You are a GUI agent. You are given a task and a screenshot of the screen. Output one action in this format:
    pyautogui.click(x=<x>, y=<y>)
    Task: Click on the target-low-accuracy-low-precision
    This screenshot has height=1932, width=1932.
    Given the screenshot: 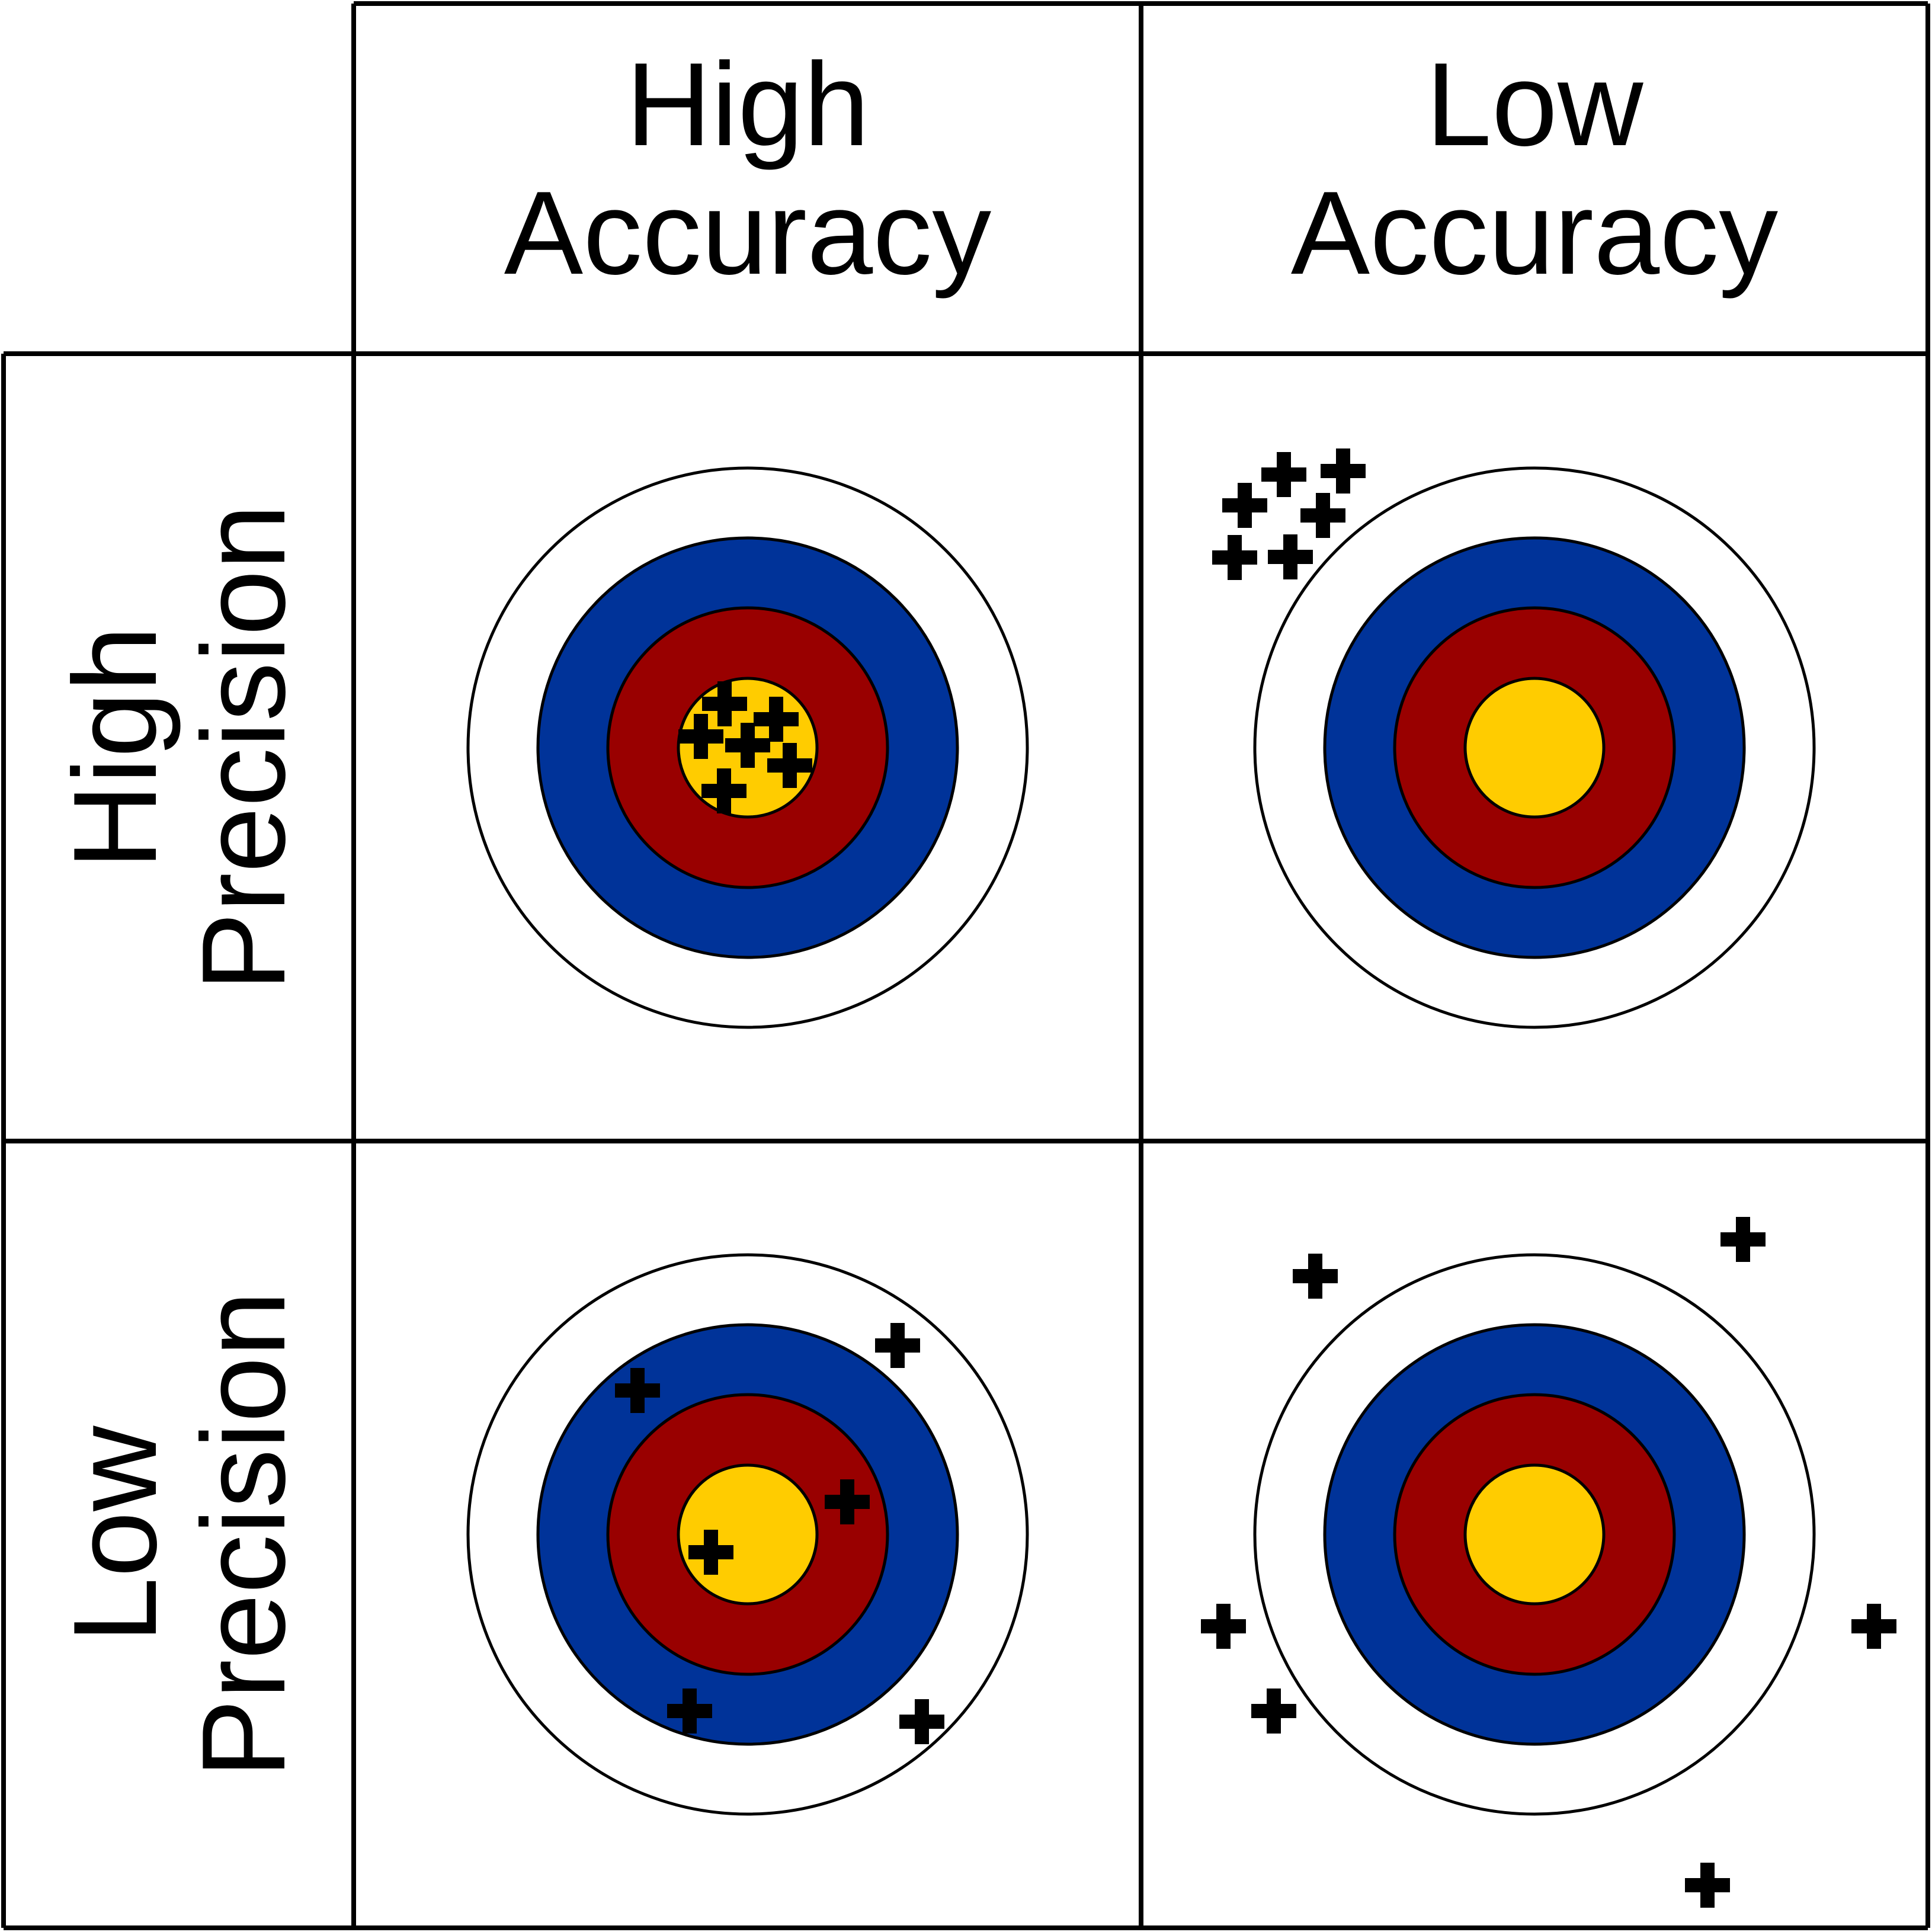 What is the action you would take?
    pyautogui.click(x=1548, y=1563)
    